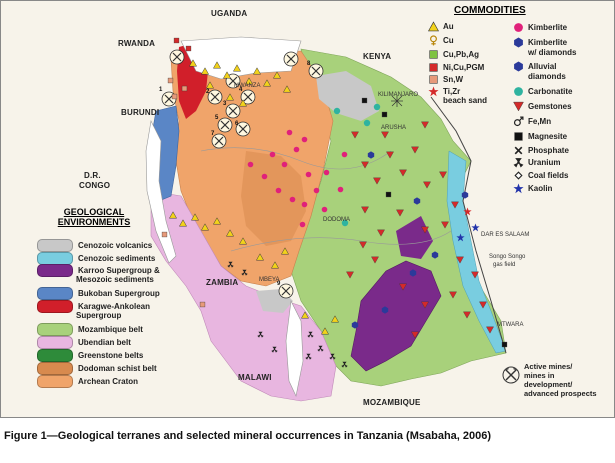  I want to click on commodity-legend-item: Cu, so click(441, 40).